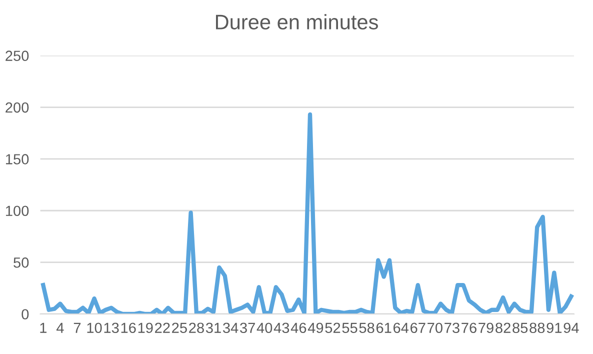 The height and width of the screenshot is (354, 593). What do you see at coordinates (452, 328) in the screenshot?
I see `x-tick-label: 73` at bounding box center [452, 328].